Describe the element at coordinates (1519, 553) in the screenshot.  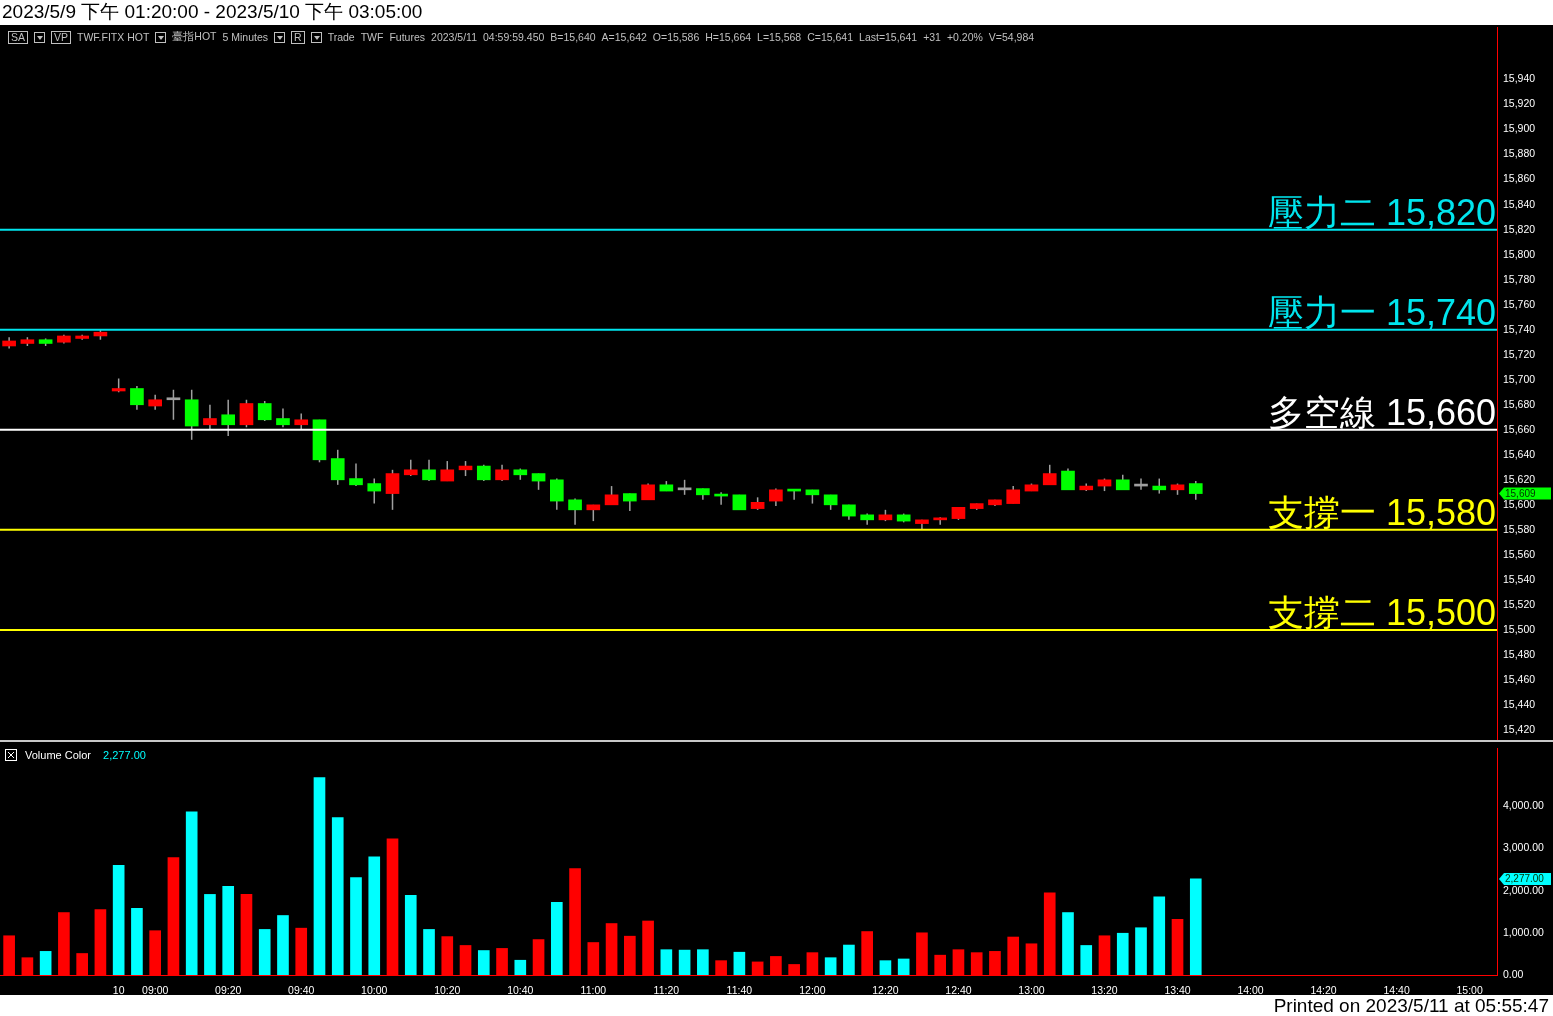
I see `y-tick-label: 15,560` at that location.